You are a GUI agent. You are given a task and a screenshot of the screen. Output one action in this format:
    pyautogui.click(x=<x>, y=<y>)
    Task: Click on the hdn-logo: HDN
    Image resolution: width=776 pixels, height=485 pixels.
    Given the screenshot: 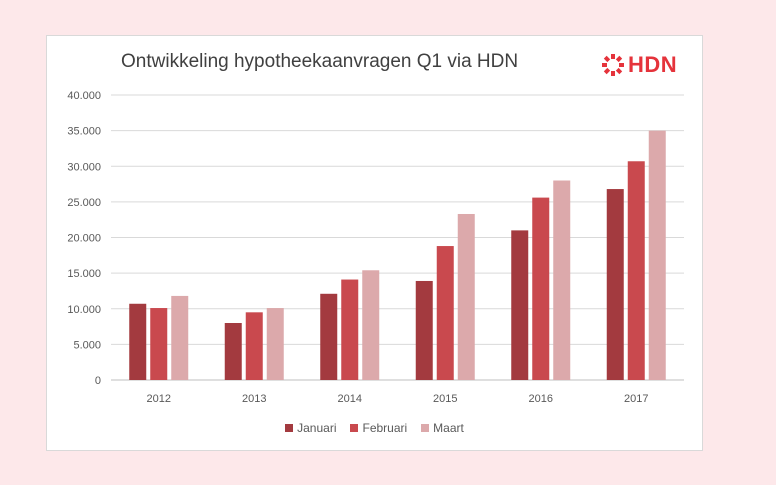 What is the action you would take?
    pyautogui.click(x=639, y=64)
    